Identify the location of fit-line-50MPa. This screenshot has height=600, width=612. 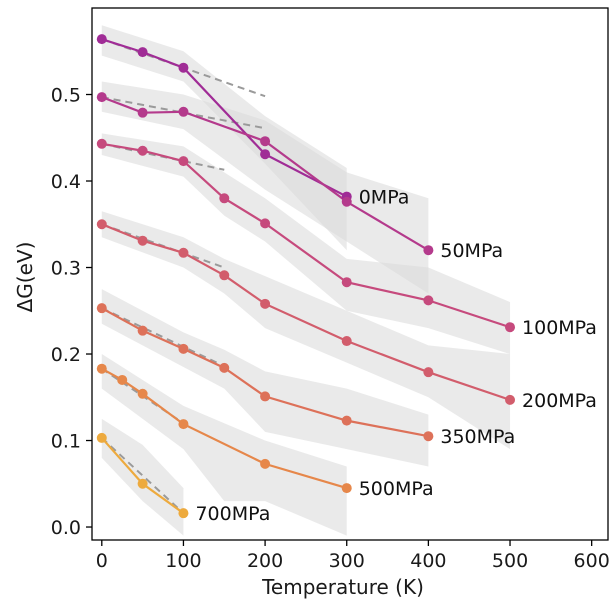
(183, 113).